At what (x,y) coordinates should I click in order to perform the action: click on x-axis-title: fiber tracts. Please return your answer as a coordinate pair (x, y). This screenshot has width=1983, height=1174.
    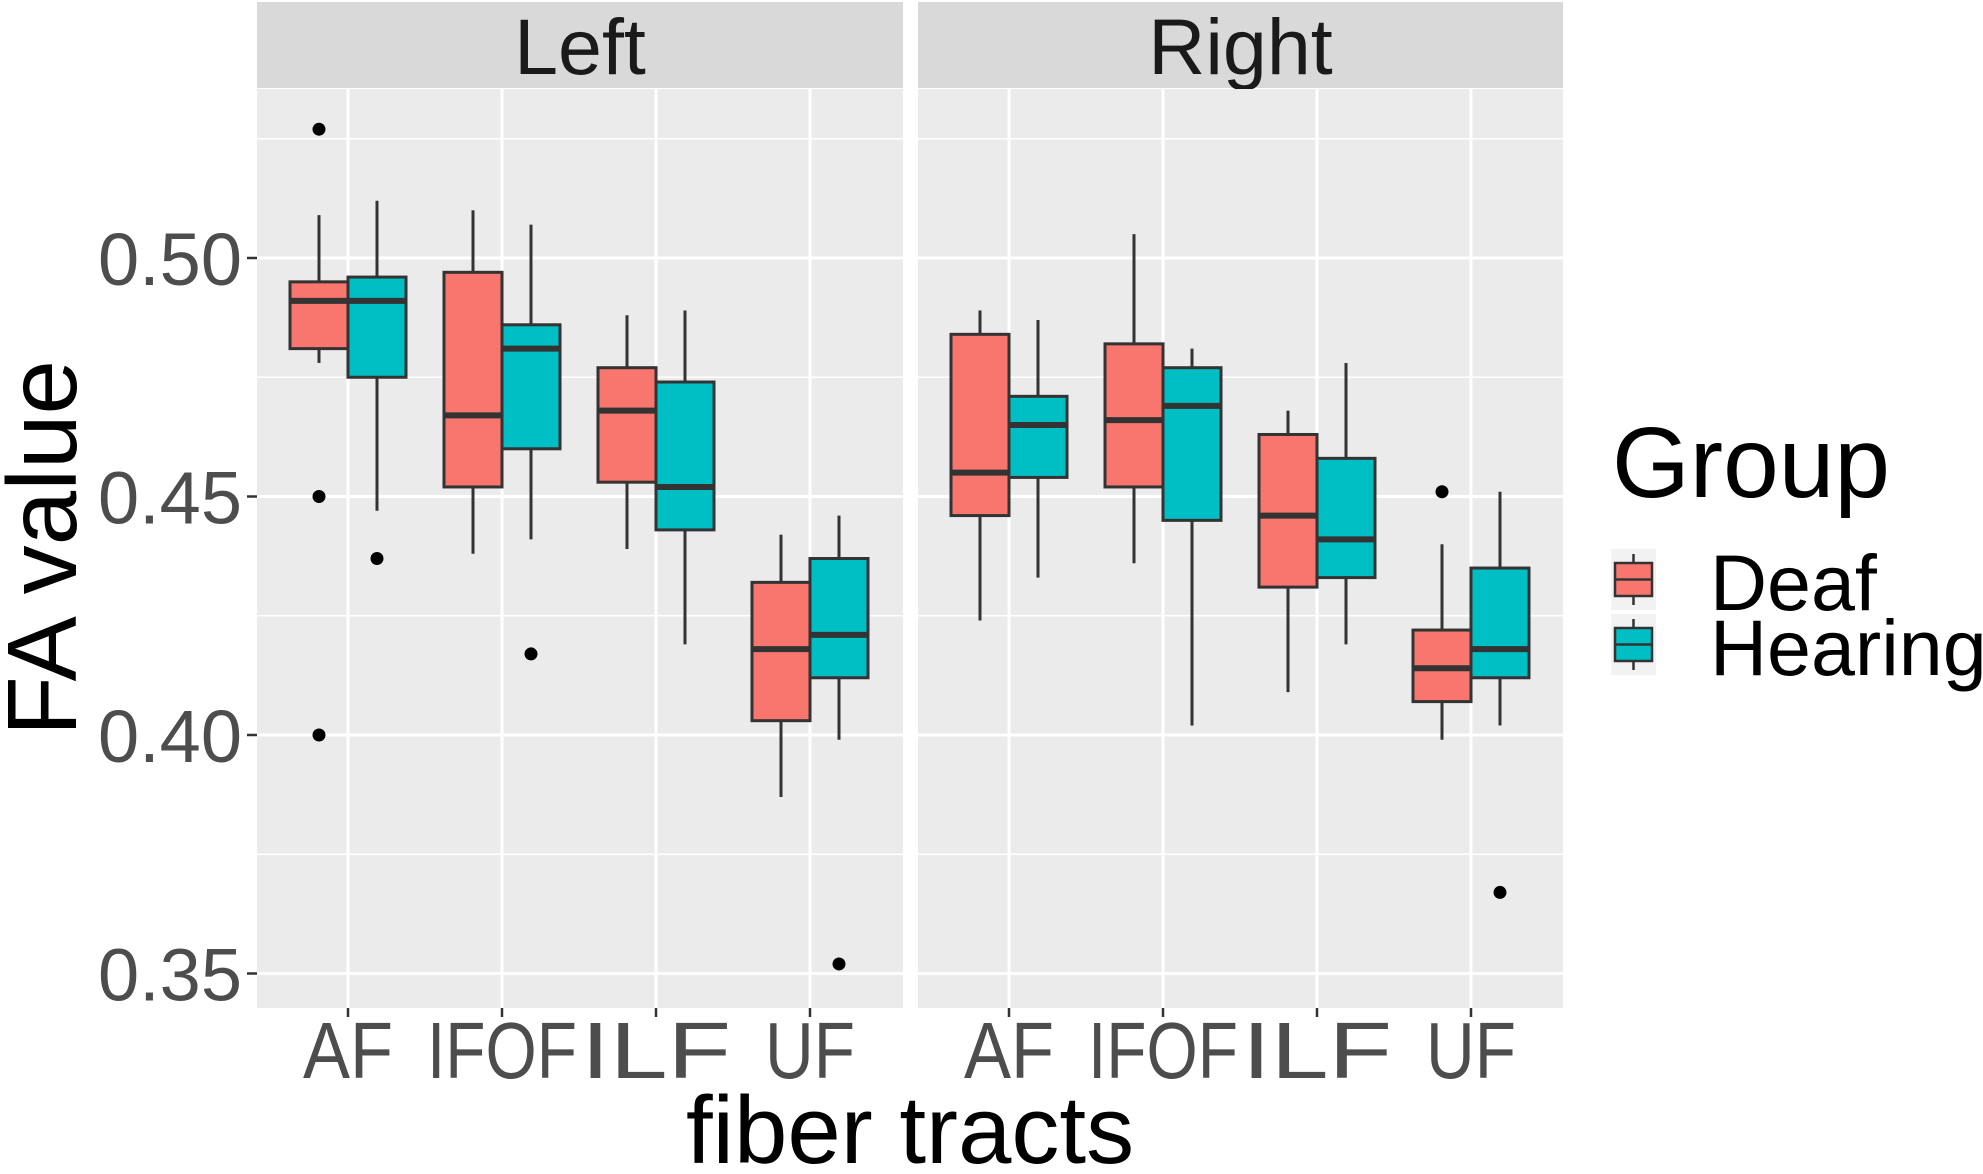
    Looking at the image, I should click on (910, 1123).